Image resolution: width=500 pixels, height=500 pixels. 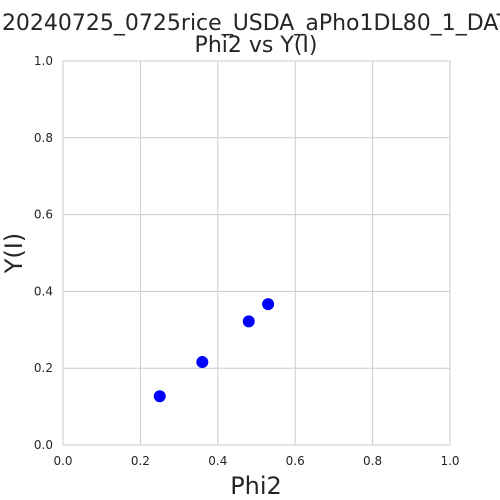 What do you see at coordinates (14, 253) in the screenshot?
I see `y-axis-label: Y(I)` at bounding box center [14, 253].